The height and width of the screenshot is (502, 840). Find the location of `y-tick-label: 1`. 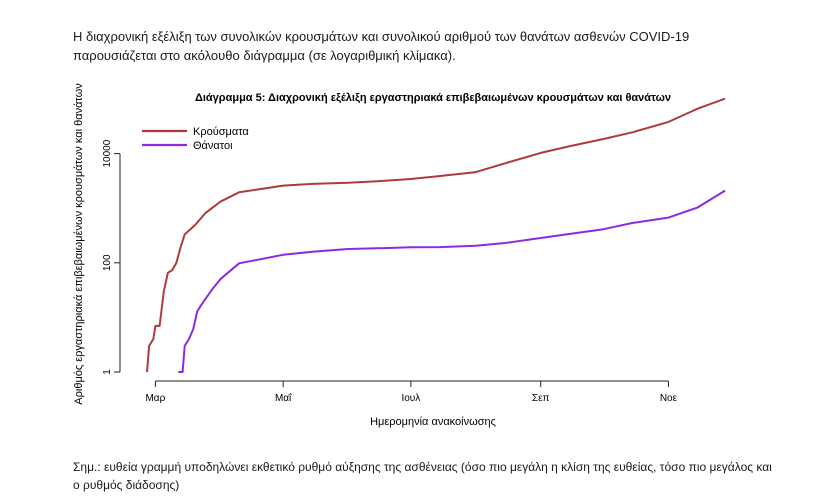

y-tick-label: 1 is located at coordinates (107, 372).